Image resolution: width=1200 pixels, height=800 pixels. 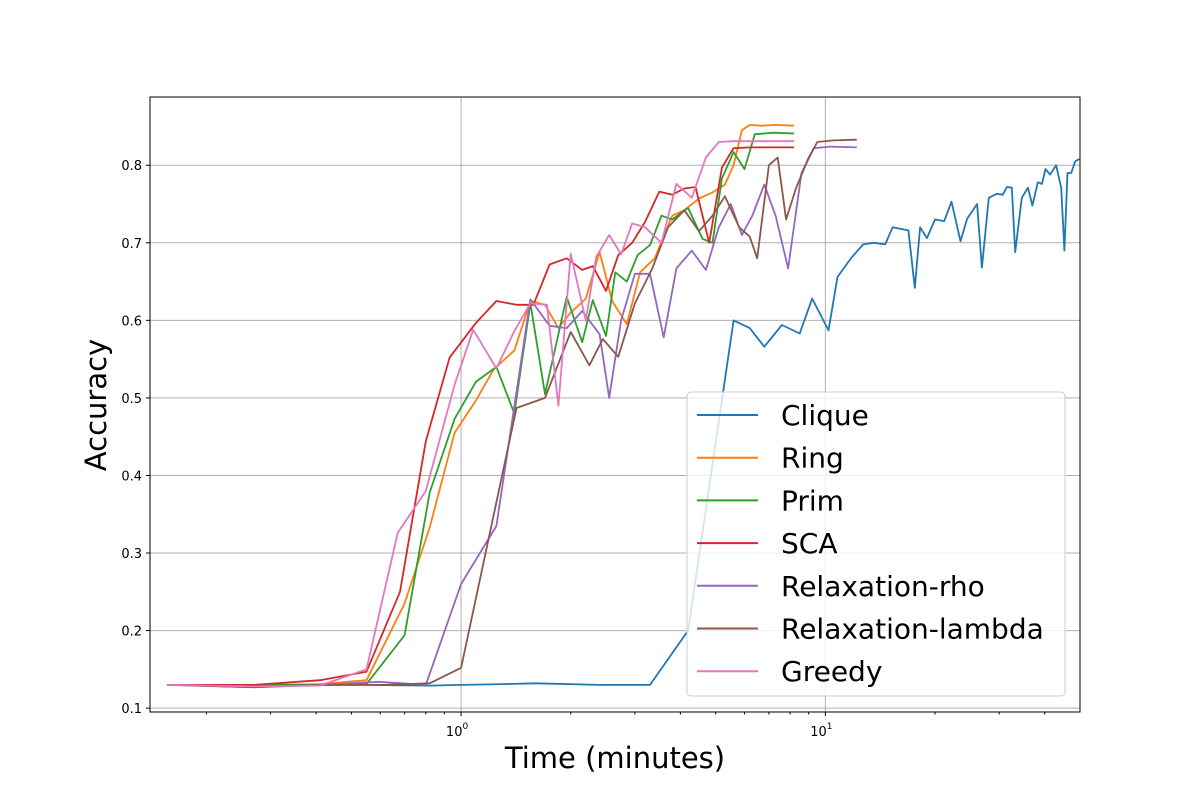 What do you see at coordinates (812, 458) in the screenshot?
I see `legend-label: Ring` at bounding box center [812, 458].